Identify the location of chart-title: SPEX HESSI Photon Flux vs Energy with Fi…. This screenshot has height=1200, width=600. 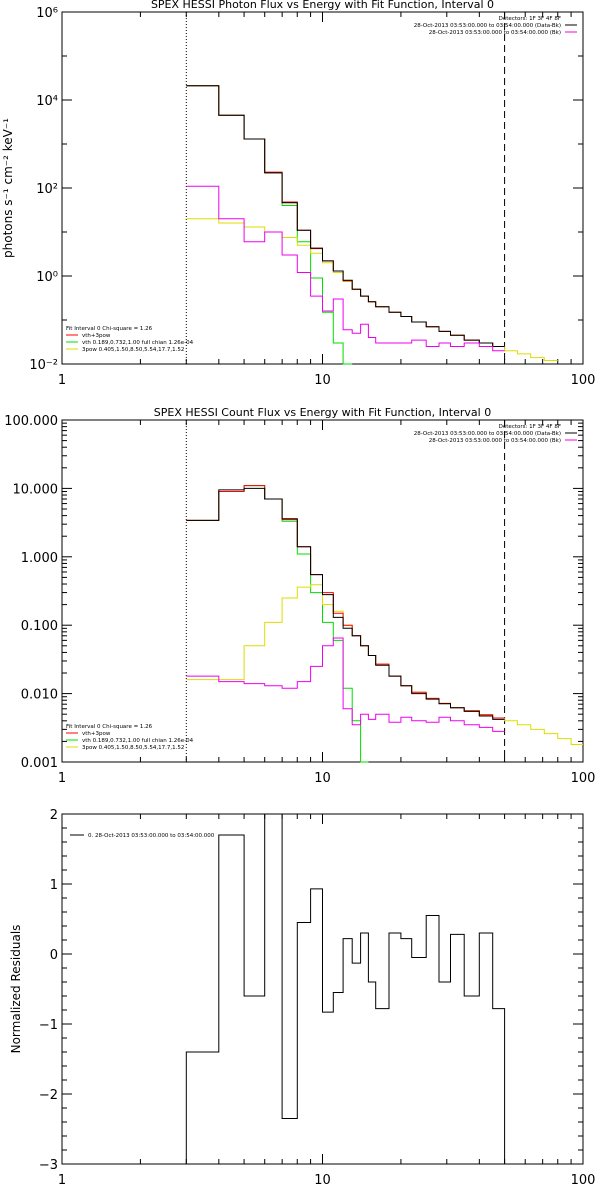
(322, 5).